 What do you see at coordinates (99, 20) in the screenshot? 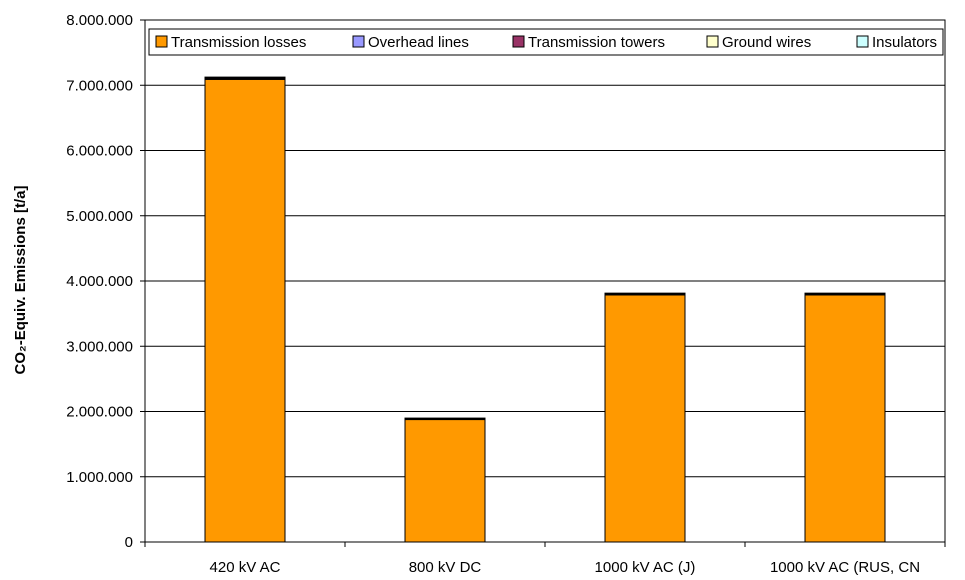
I see `y-tick-label: 8.000.000` at bounding box center [99, 20].